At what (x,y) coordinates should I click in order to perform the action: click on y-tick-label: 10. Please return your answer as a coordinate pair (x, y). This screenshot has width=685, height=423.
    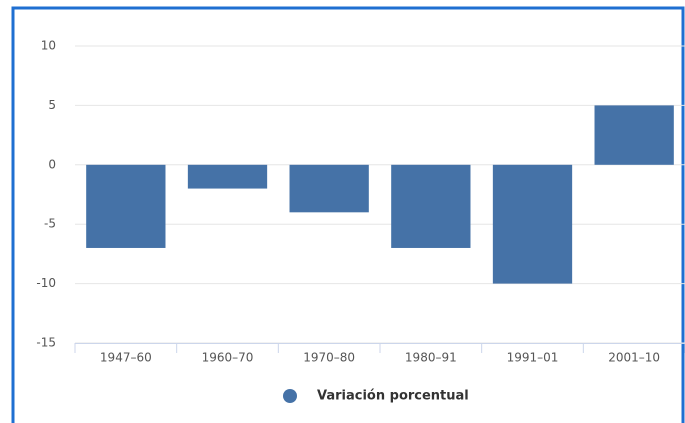
    Looking at the image, I should click on (48, 46).